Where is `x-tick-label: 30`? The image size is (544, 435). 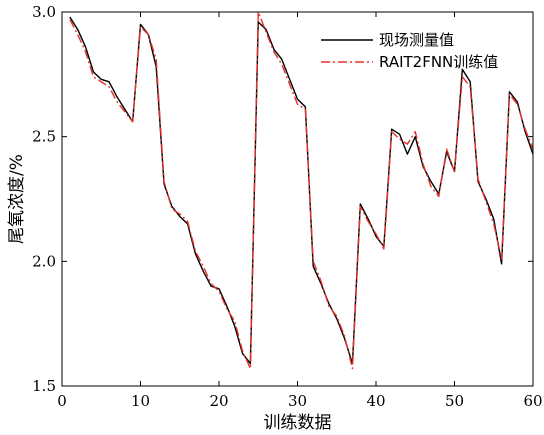 x-tick-label: 30 is located at coordinates (297, 401).